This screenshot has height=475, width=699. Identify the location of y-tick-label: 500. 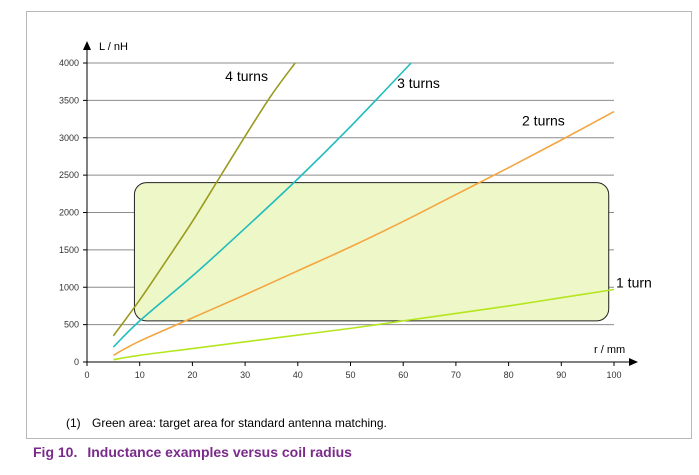
(71, 325).